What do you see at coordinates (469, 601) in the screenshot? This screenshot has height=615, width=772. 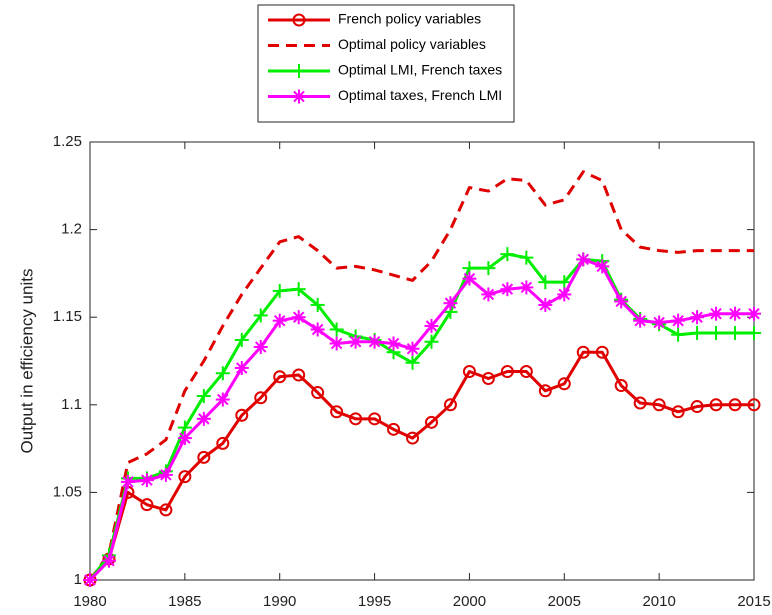 I see `x-tick-label: 2000` at bounding box center [469, 601].